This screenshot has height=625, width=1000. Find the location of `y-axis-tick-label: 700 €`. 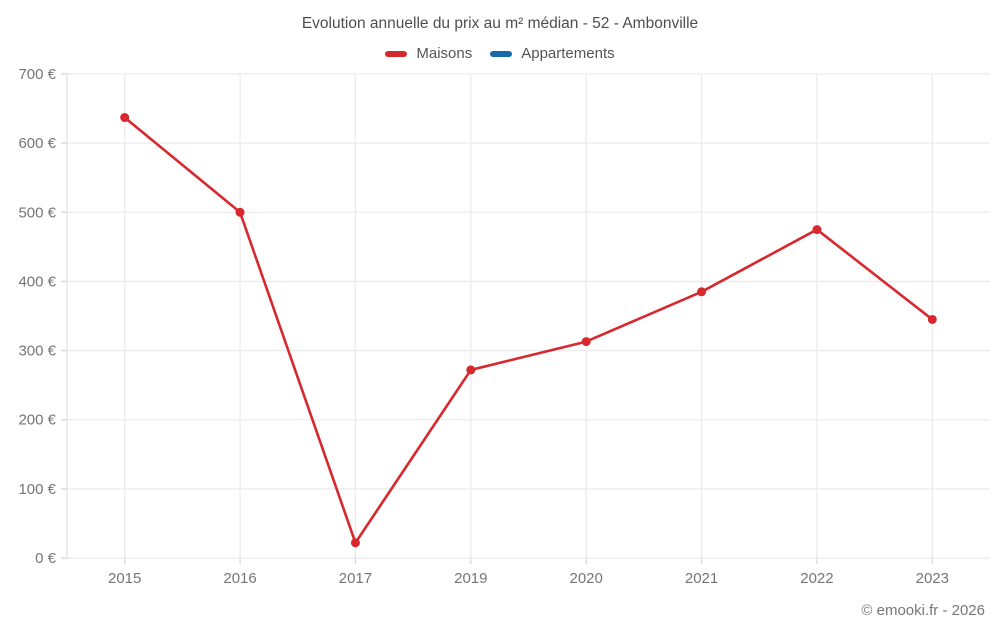

y-axis-tick-label: 700 € is located at coordinates (37, 74).